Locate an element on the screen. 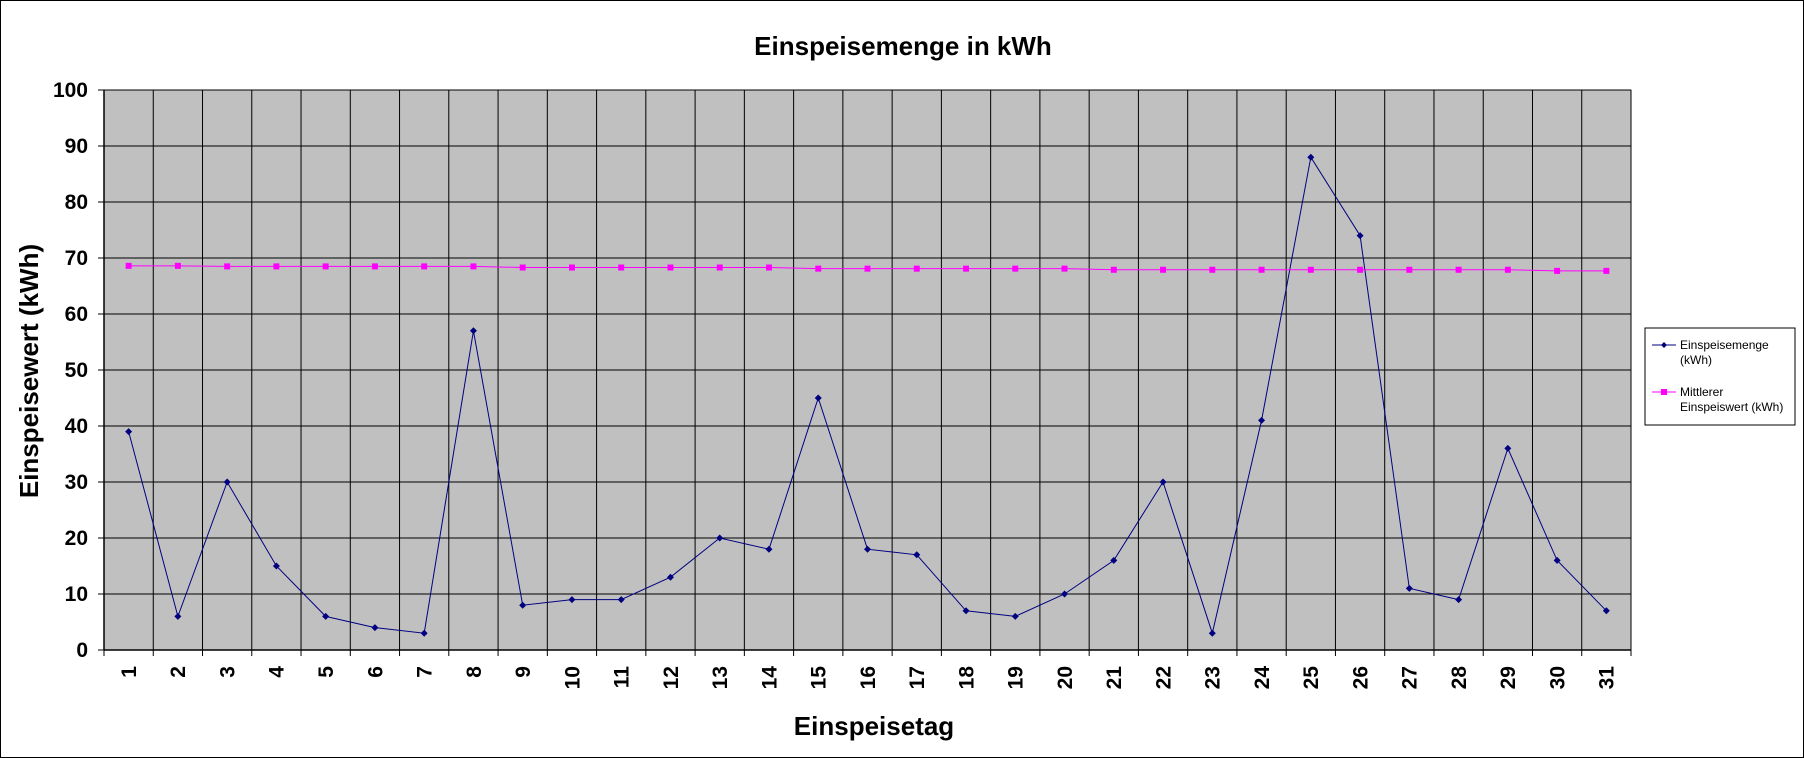  x-tick-label: 16 is located at coordinates (868, 677).